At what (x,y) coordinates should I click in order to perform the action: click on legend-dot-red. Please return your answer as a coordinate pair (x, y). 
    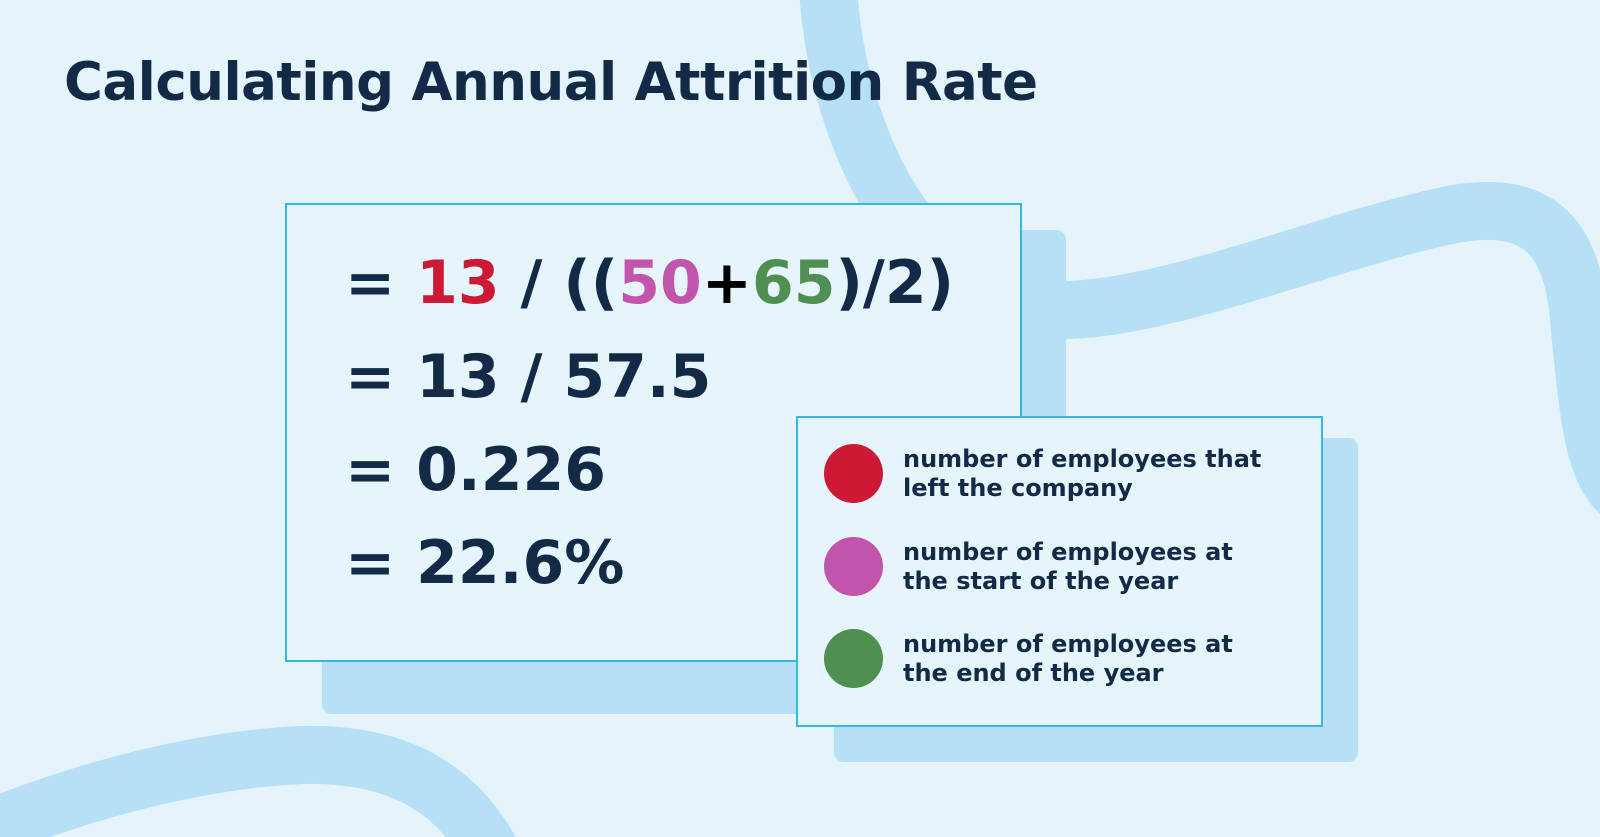
    Looking at the image, I should click on (853, 473).